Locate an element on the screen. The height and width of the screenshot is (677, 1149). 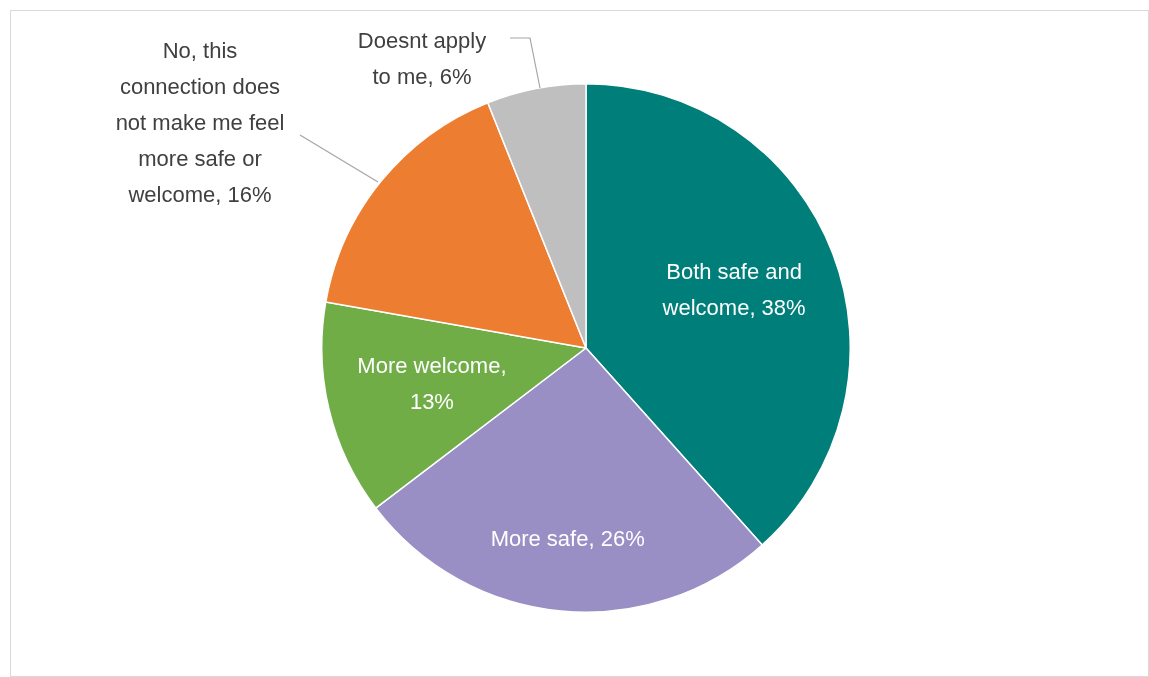
slice-label: No, this connection does not make me feel more safe or welcome, 16% is located at coordinates (200, 123).